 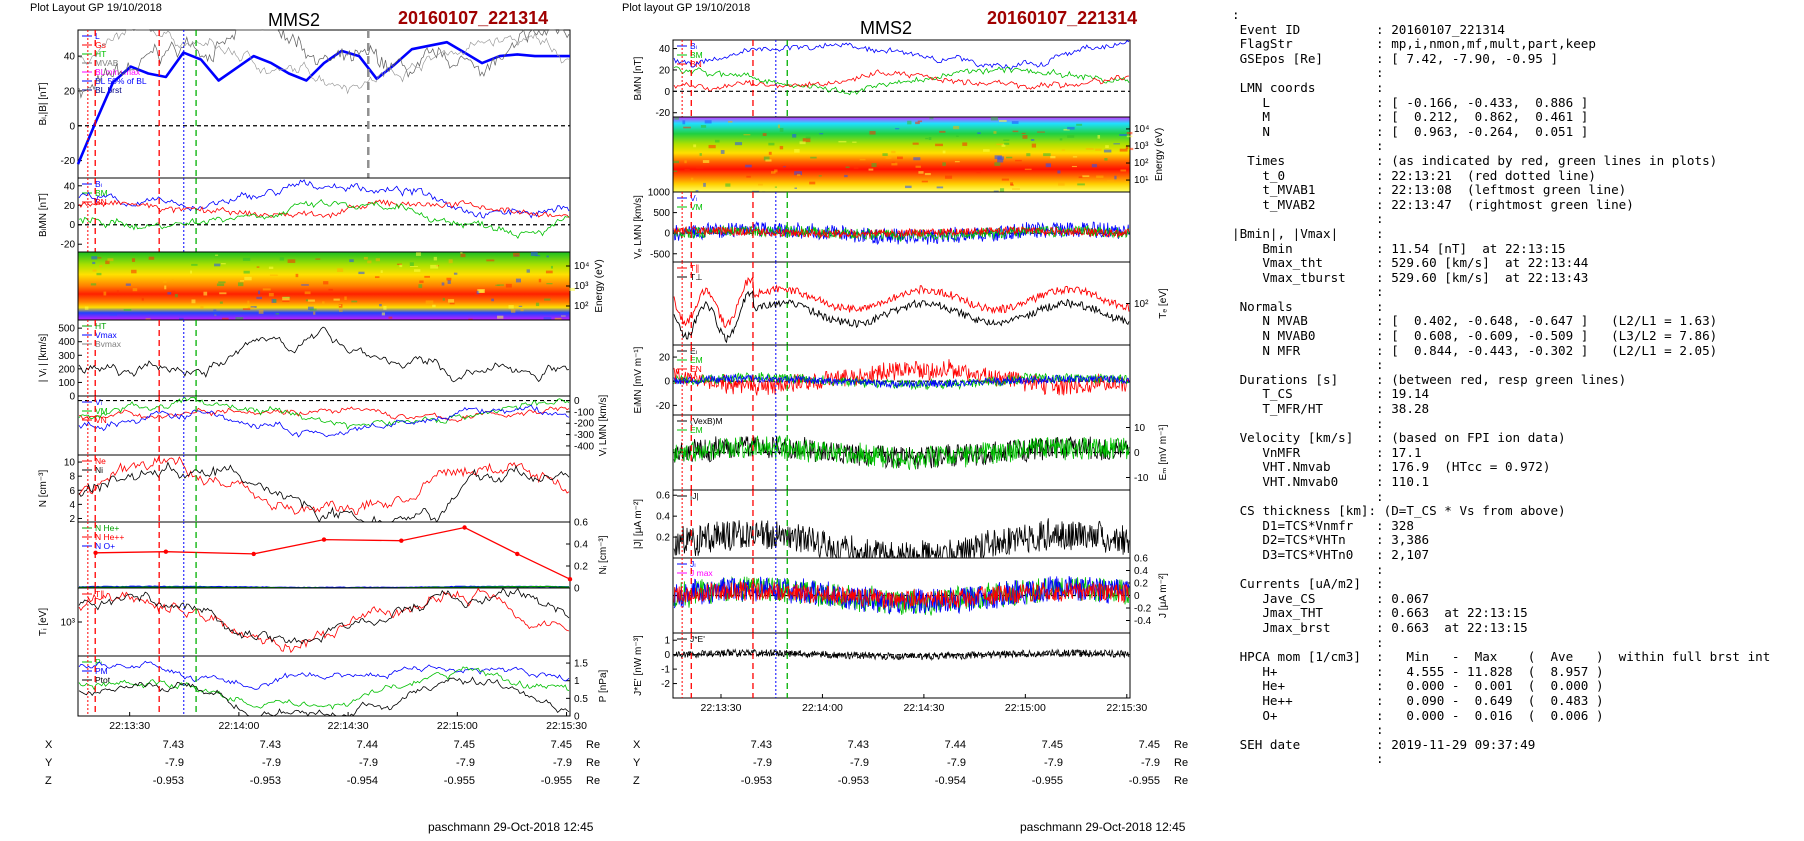 What do you see at coordinates (920, 303) in the screenshot?
I see `panel-right-4: 10² Tₑ [eV] T∥T⊥` at bounding box center [920, 303].